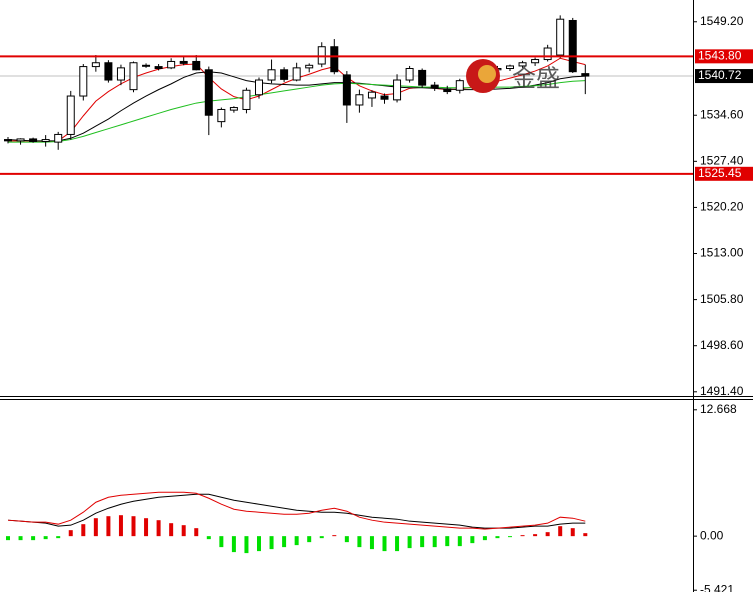 Image resolution: width=753 pixels, height=592 pixels. I want to click on watermark-text: 金盛, so click(536, 78).